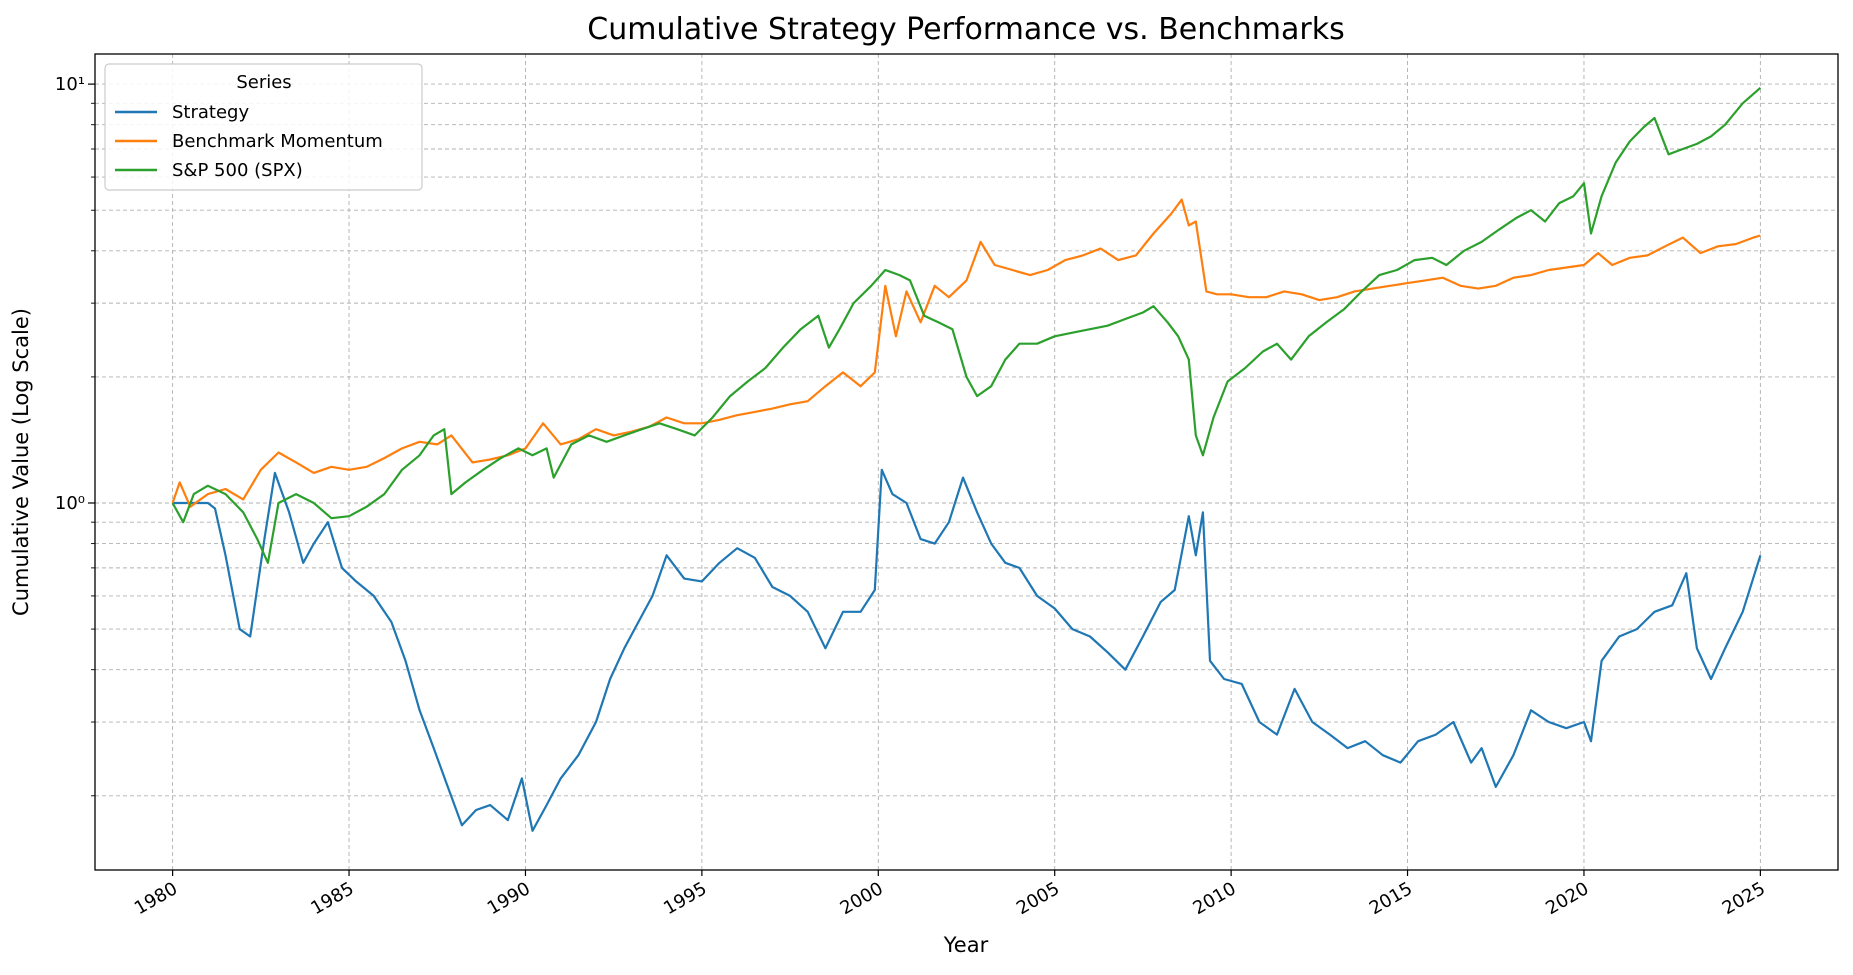 This screenshot has height=975, width=1853. Describe the element at coordinates (70, 84) in the screenshot. I see `y-tick-label: 10¹` at that location.